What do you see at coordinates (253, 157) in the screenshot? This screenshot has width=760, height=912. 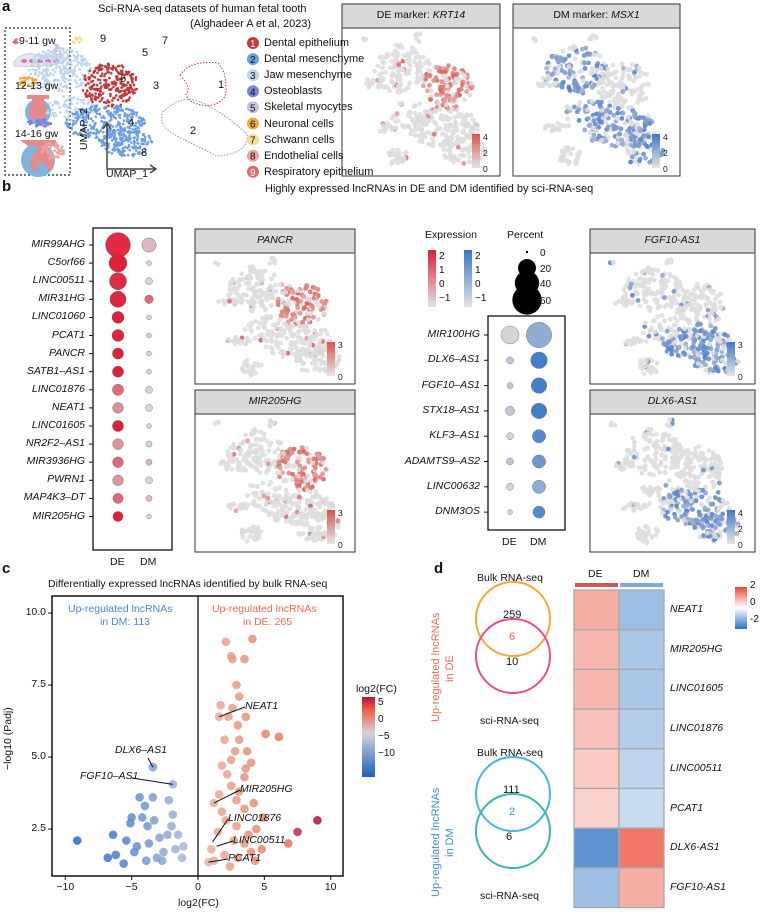 I see `cluster-legend-id: 8` at bounding box center [253, 157].